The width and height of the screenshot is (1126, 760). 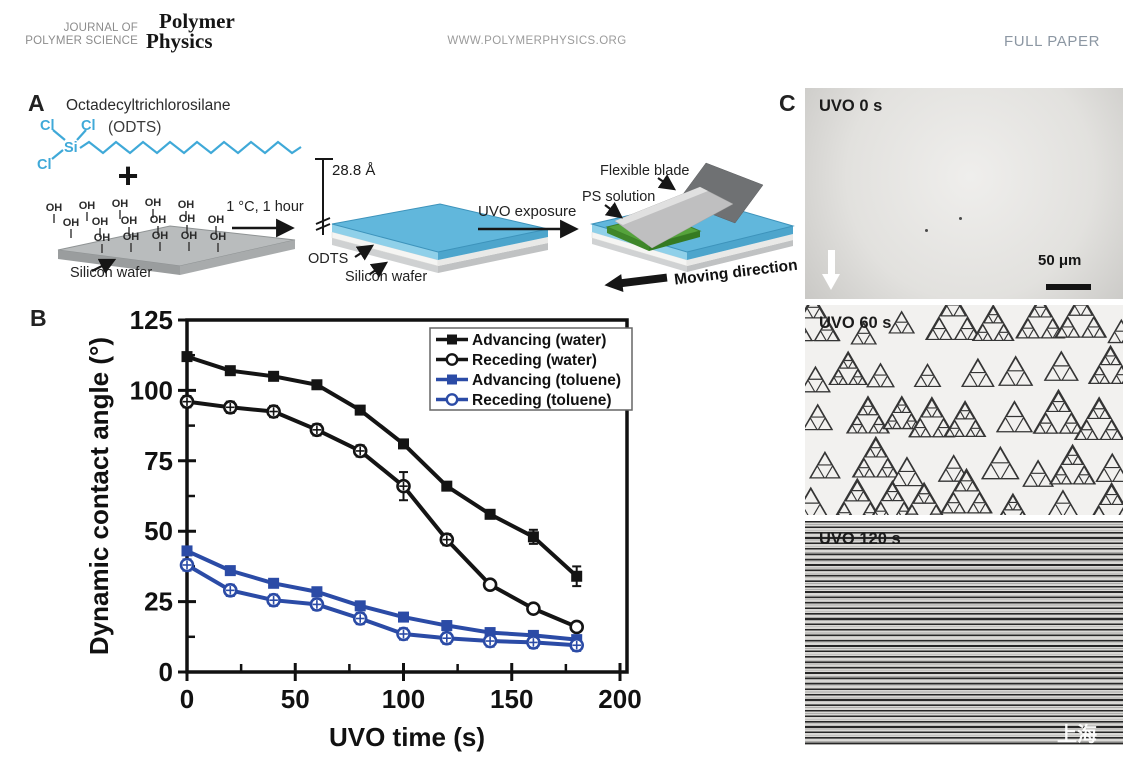 I want to click on x-tick-label: 50, so click(x=295, y=699).